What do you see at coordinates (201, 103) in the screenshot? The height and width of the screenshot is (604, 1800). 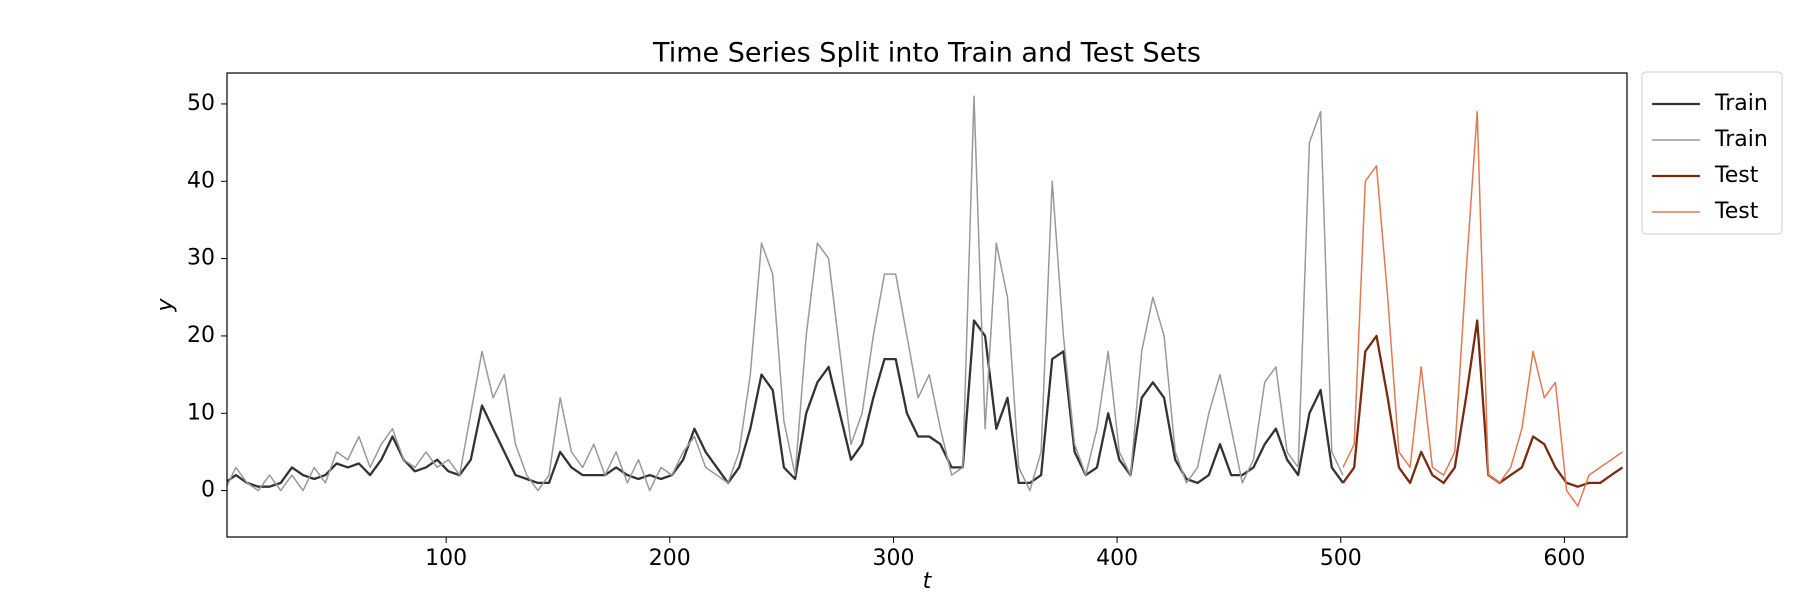 I see `y-tick-label: 50` at bounding box center [201, 103].